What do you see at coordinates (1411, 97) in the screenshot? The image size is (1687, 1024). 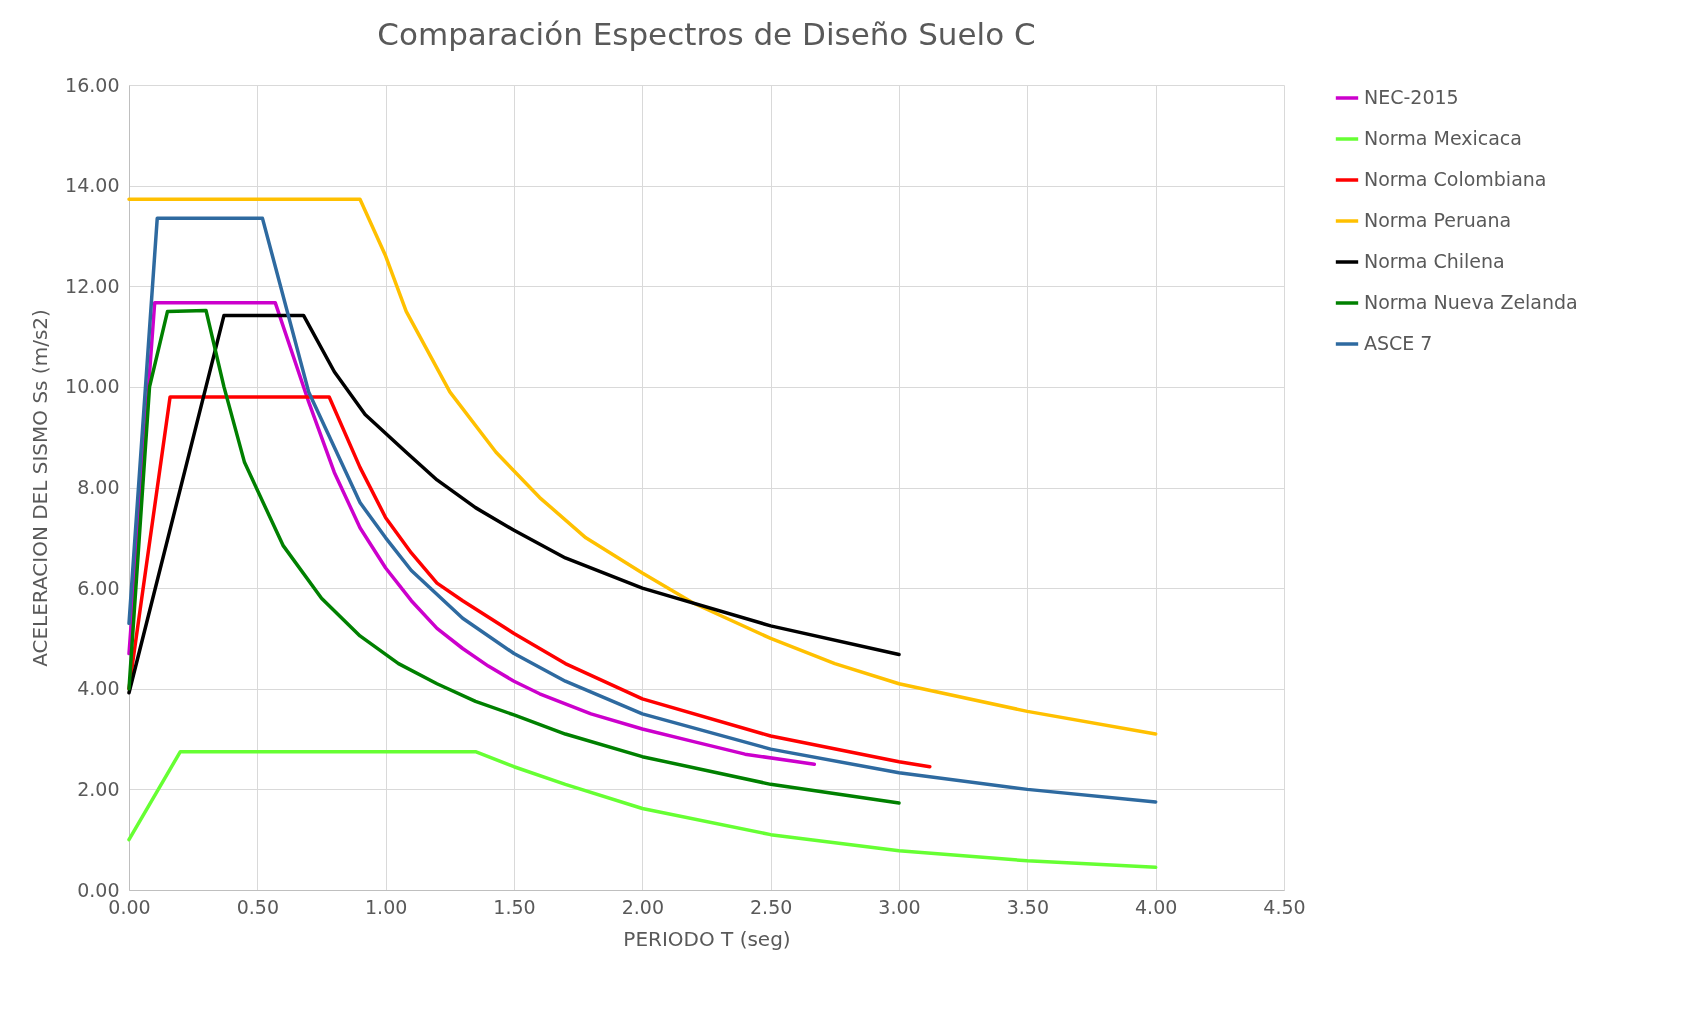 I see `legend-label: NEC-2015` at bounding box center [1411, 97].